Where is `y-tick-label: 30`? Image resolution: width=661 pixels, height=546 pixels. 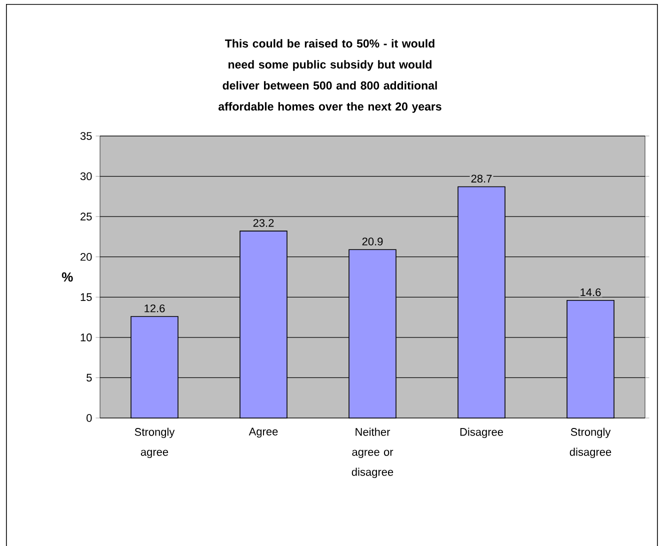
y-tick-label: 30 is located at coordinates (86, 176).